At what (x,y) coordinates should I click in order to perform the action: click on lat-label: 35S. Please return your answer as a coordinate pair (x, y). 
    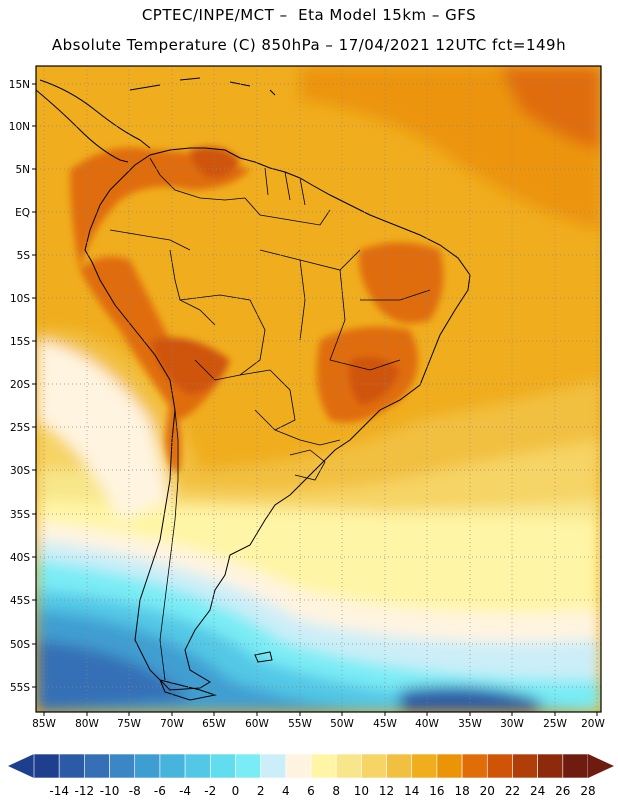
    Looking at the image, I should click on (20, 515).